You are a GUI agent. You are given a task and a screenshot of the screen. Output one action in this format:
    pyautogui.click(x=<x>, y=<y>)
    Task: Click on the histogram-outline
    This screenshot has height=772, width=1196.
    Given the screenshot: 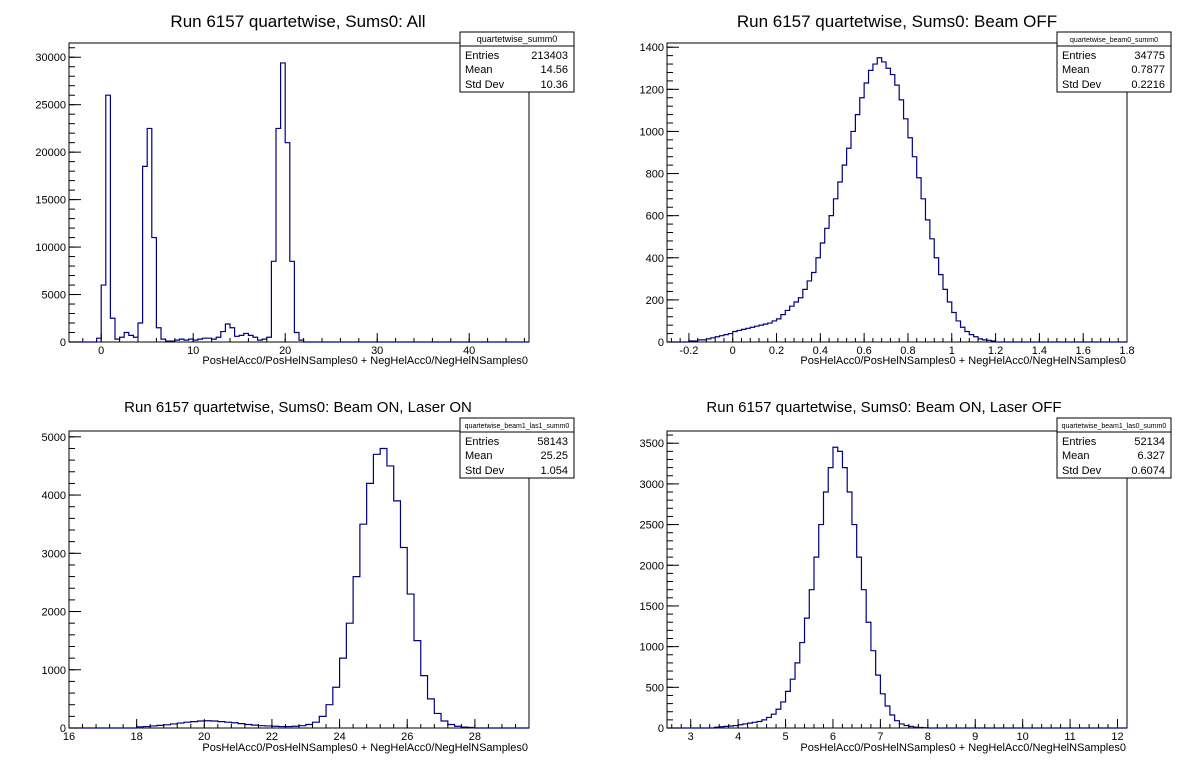 What is the action you would take?
    pyautogui.click(x=897, y=587)
    